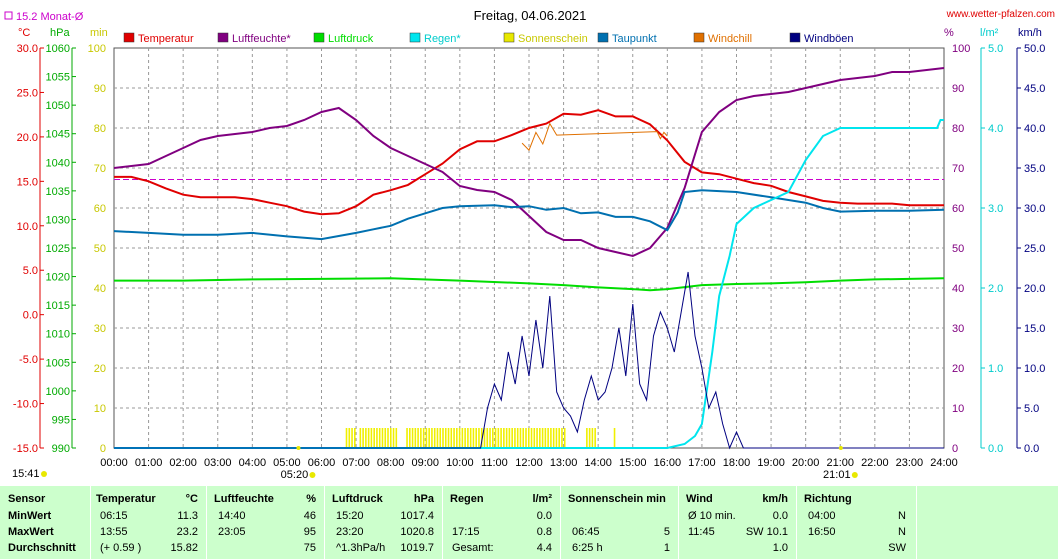 The height and width of the screenshot is (559, 1058). I want to click on stats-cell: 14:40, so click(232, 516).